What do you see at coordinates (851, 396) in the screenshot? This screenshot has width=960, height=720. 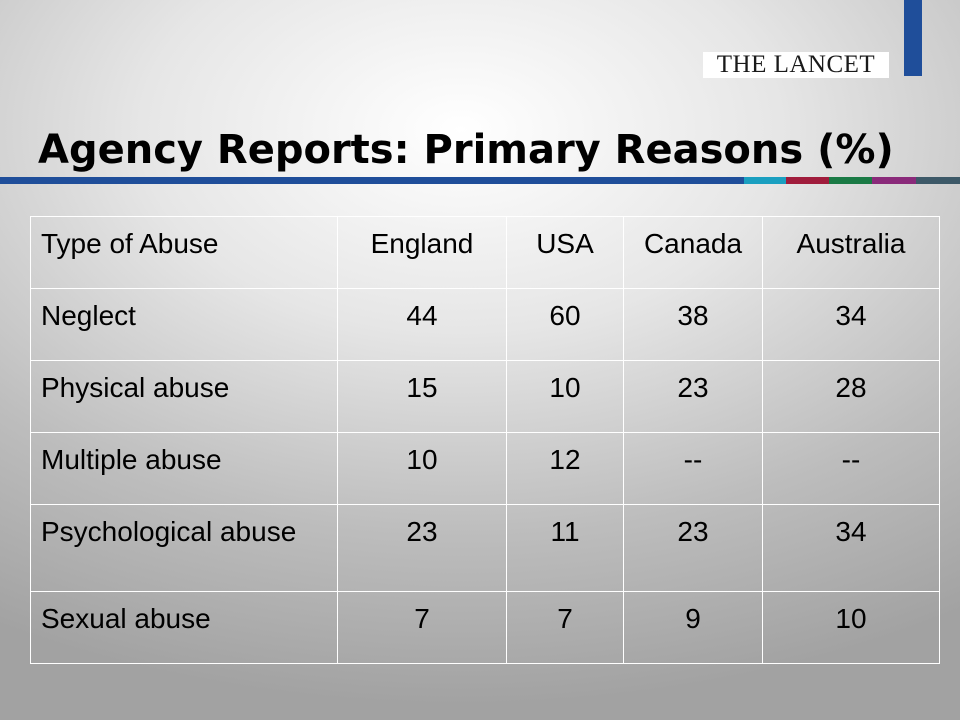 I see `cell-australia: 28` at bounding box center [851, 396].